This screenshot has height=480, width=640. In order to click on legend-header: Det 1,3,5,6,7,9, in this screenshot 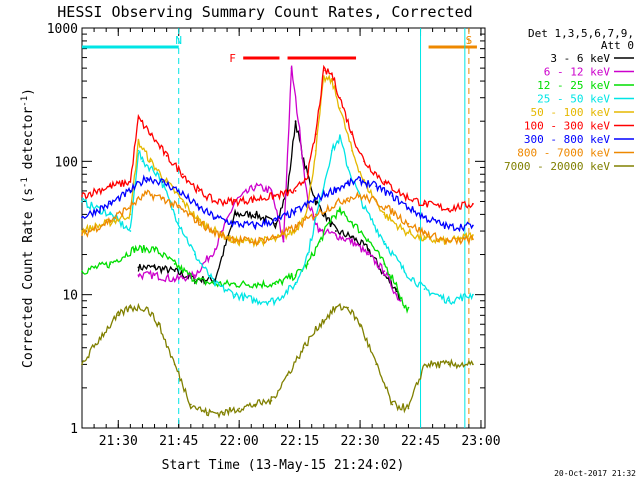, I will do `click(581, 33)`.